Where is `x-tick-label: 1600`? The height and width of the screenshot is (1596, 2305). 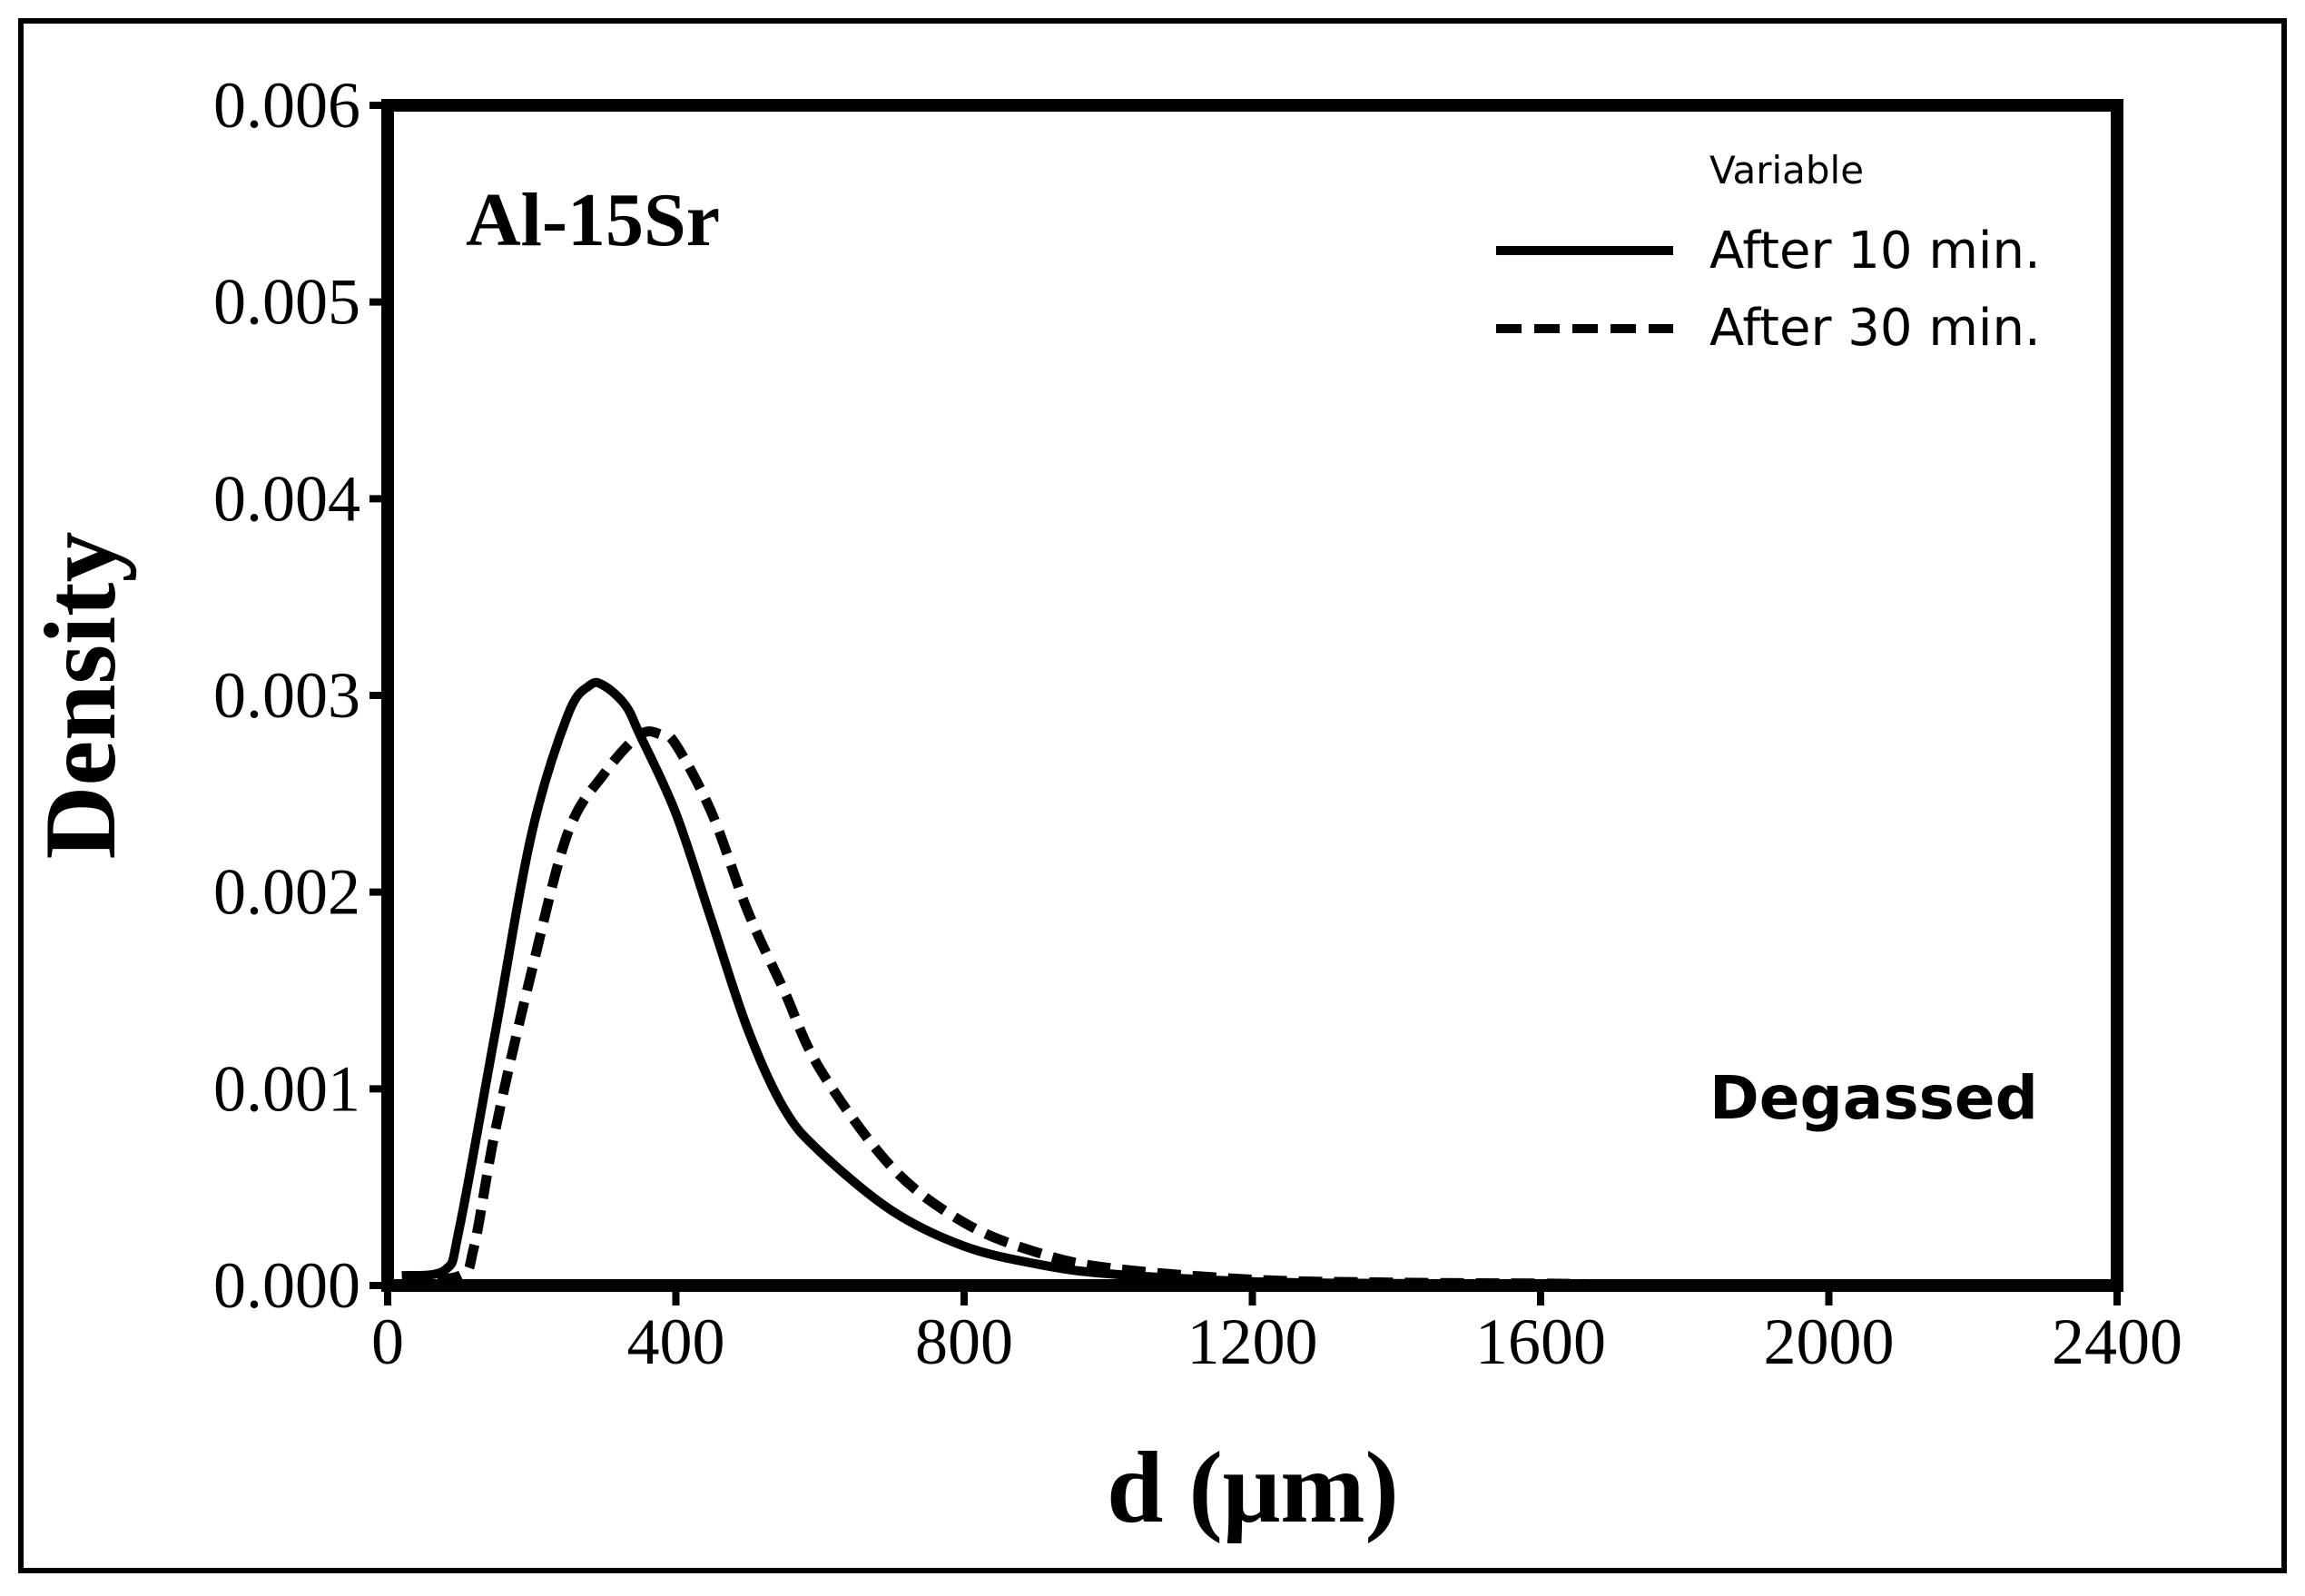 x-tick-label: 1600 is located at coordinates (1540, 1341).